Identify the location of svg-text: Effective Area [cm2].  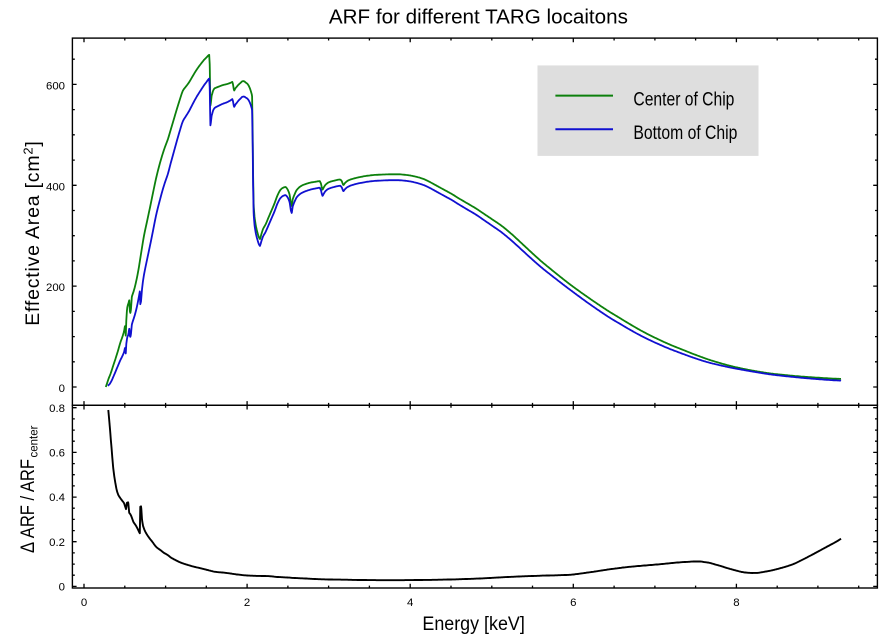
(33, 232).